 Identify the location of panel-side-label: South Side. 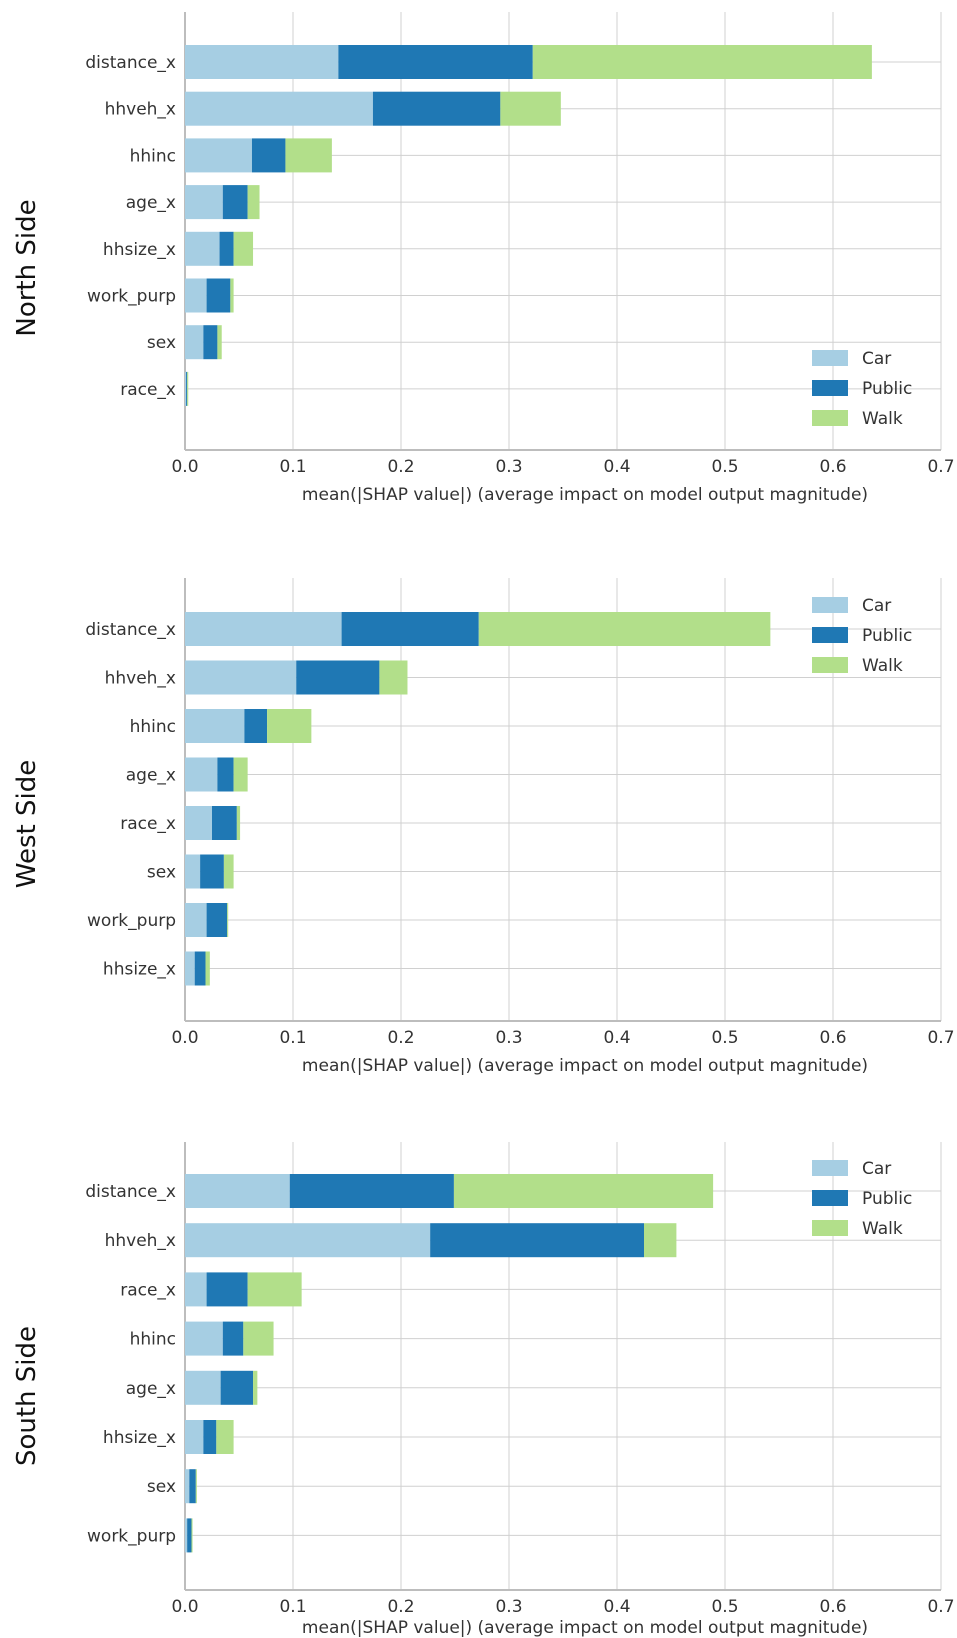
(27, 1396).